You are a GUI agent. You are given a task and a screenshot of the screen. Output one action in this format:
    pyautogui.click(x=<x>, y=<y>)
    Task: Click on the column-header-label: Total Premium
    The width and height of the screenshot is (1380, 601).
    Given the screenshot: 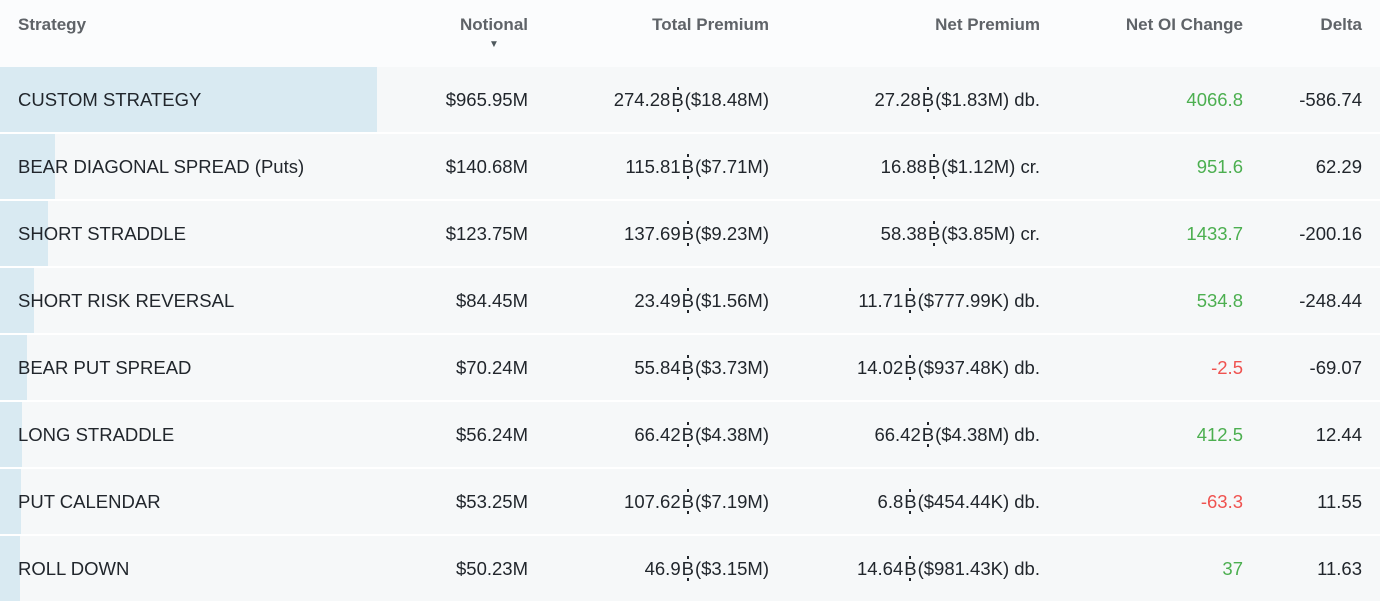 What is the action you would take?
    pyautogui.click(x=710, y=24)
    